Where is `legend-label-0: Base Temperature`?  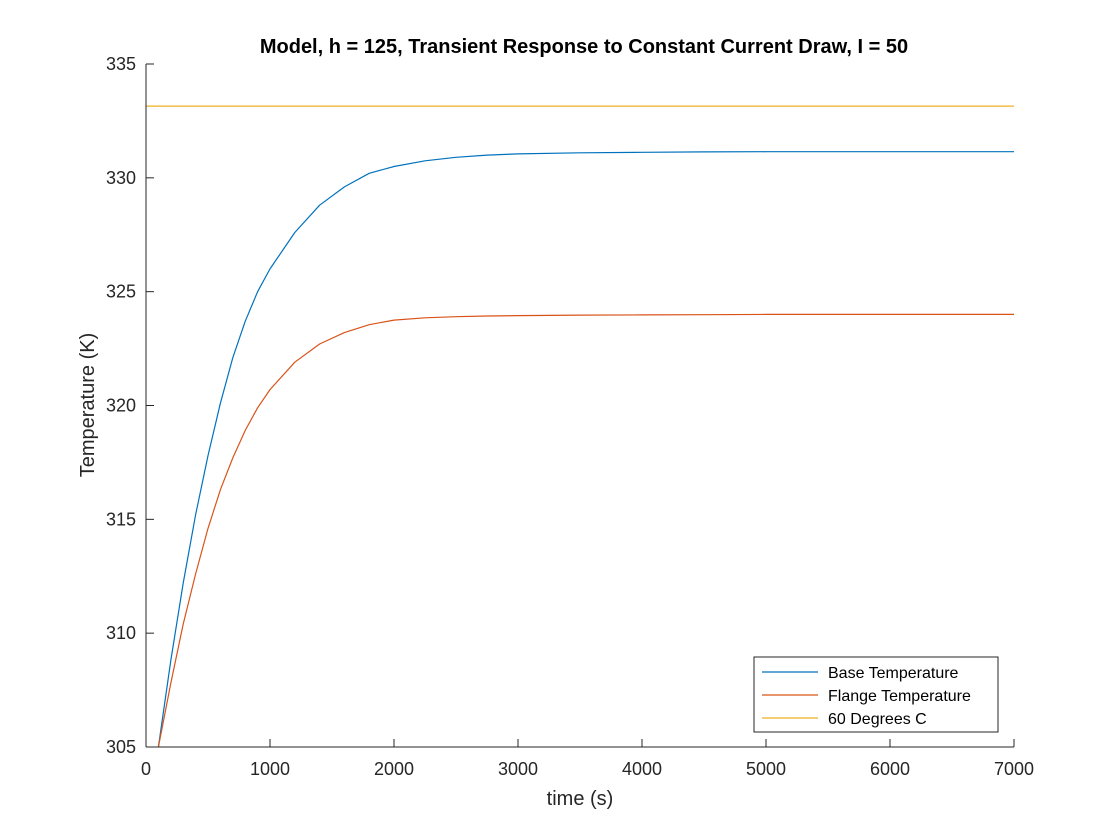
legend-label-0: Base Temperature is located at coordinates (893, 673).